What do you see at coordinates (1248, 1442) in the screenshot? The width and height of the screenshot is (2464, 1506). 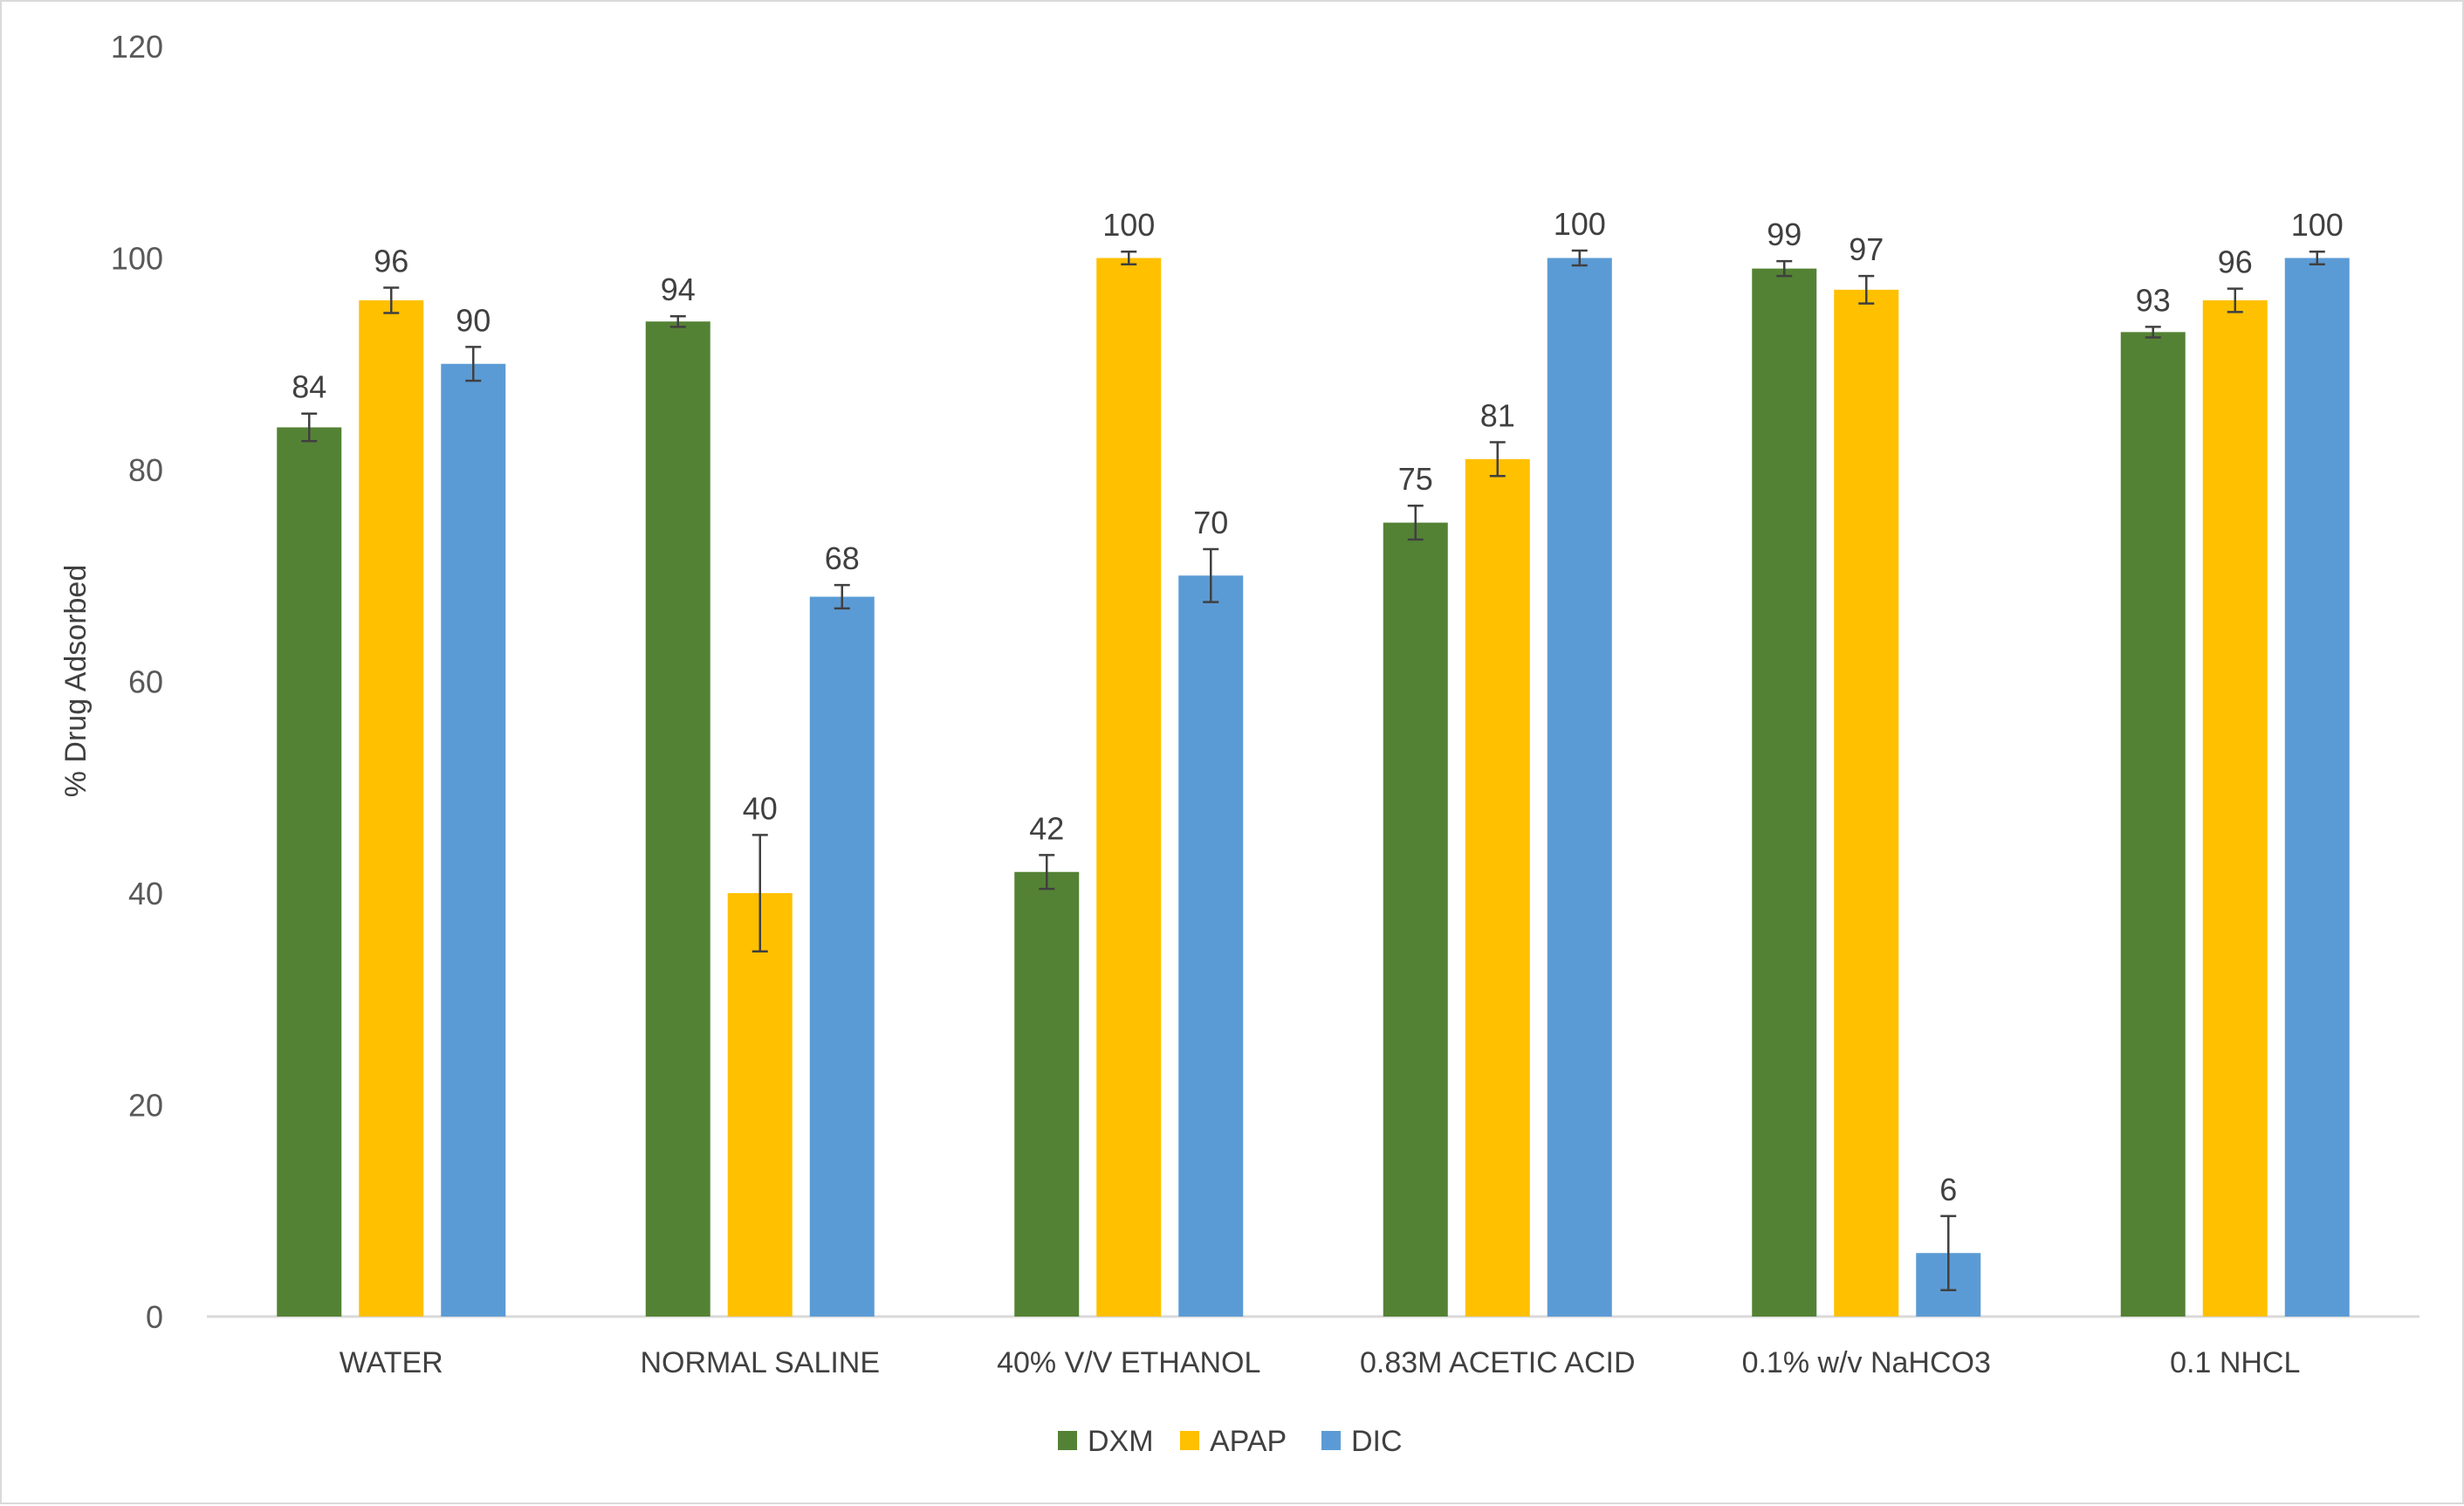 I see `legend-label: APAP` at bounding box center [1248, 1442].